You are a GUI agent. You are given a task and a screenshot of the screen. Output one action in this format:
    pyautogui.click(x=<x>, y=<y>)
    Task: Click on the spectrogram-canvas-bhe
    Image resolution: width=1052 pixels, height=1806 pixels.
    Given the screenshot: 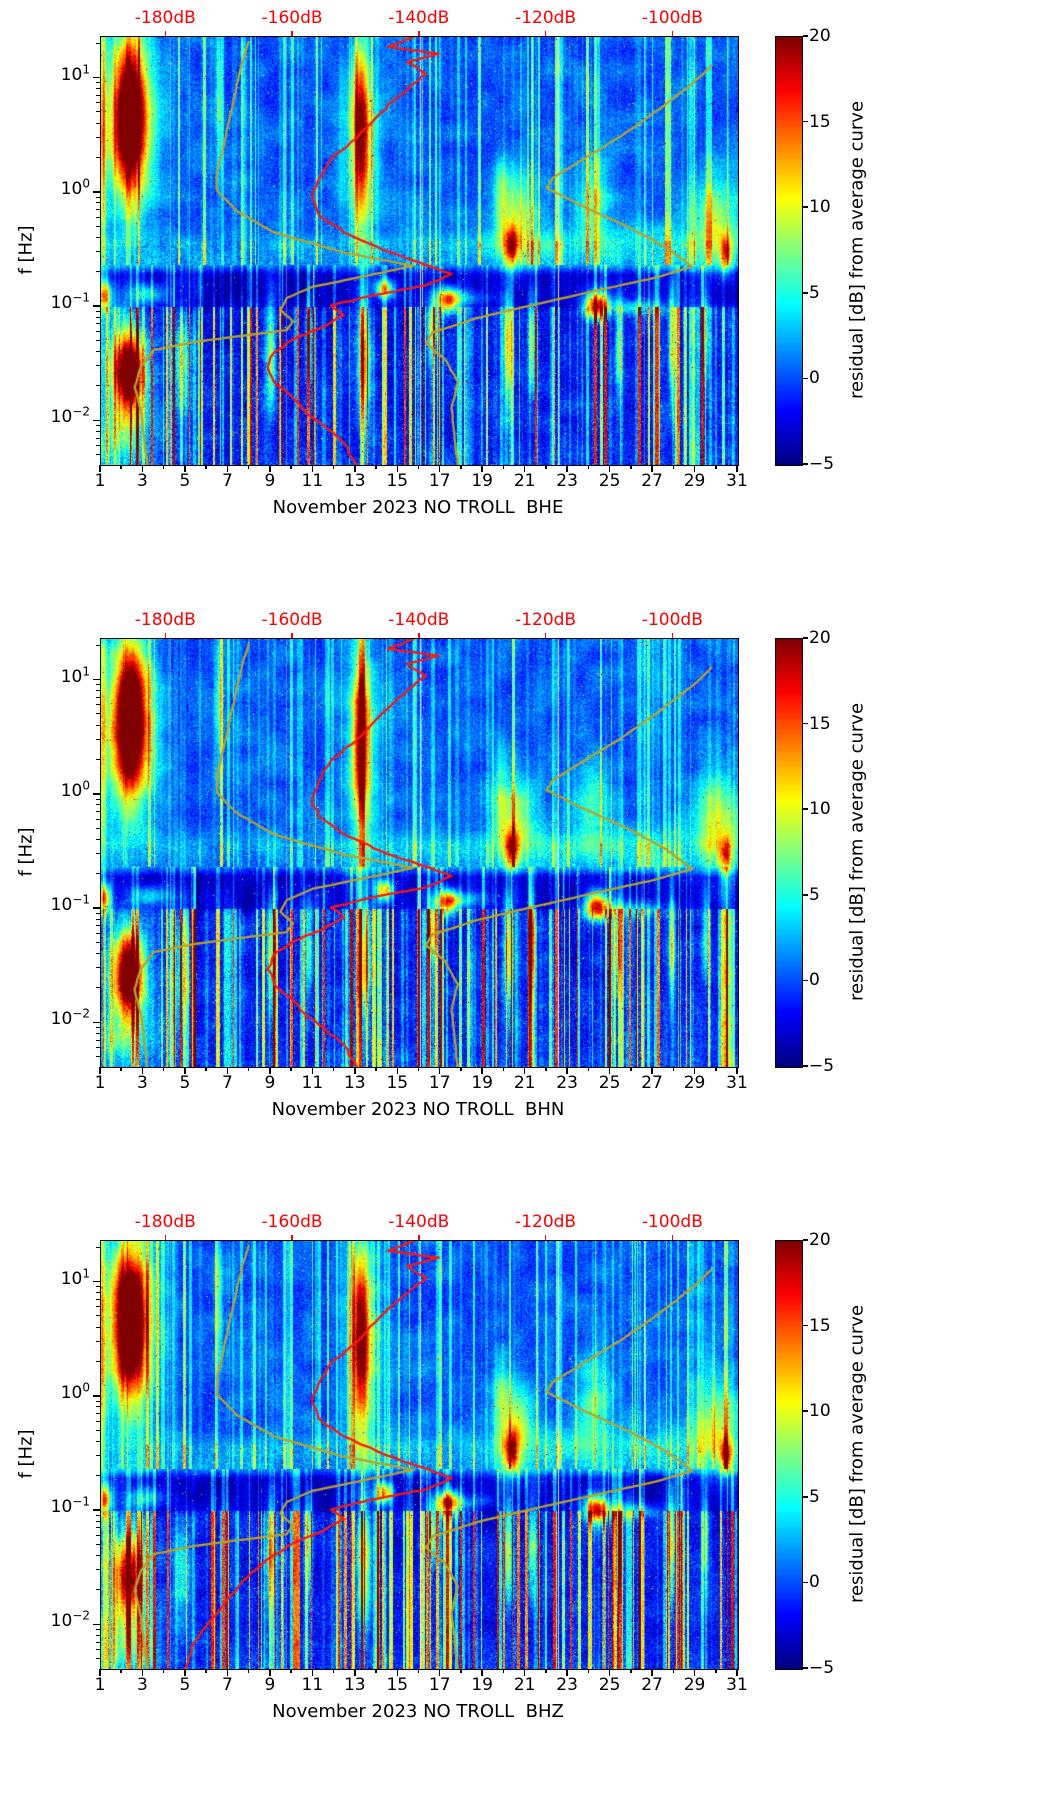 What is the action you would take?
    pyautogui.click(x=419, y=251)
    